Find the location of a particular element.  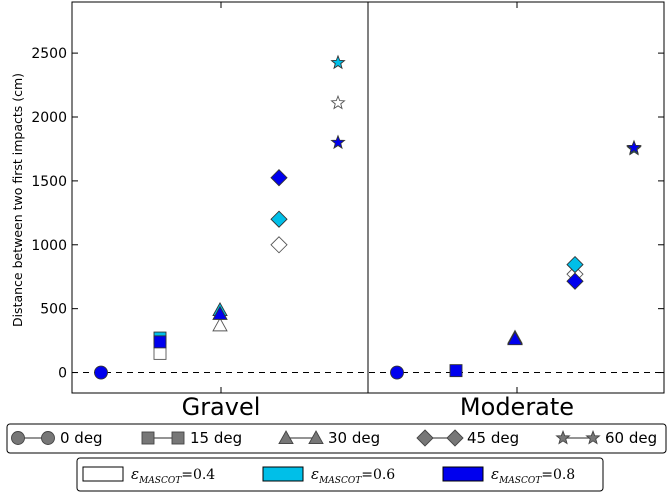

eps-legend-frame is located at coordinates (340, 474).